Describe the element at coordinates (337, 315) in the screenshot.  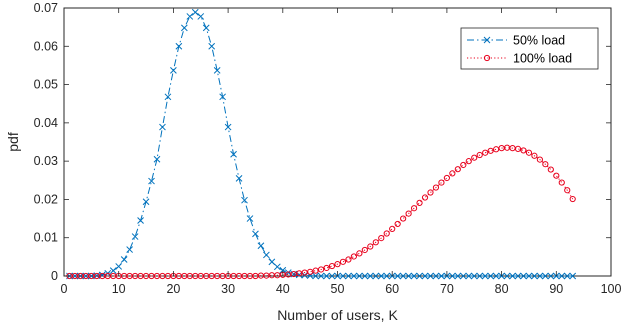
I see `x-axis-label: Number of users, K` at that location.